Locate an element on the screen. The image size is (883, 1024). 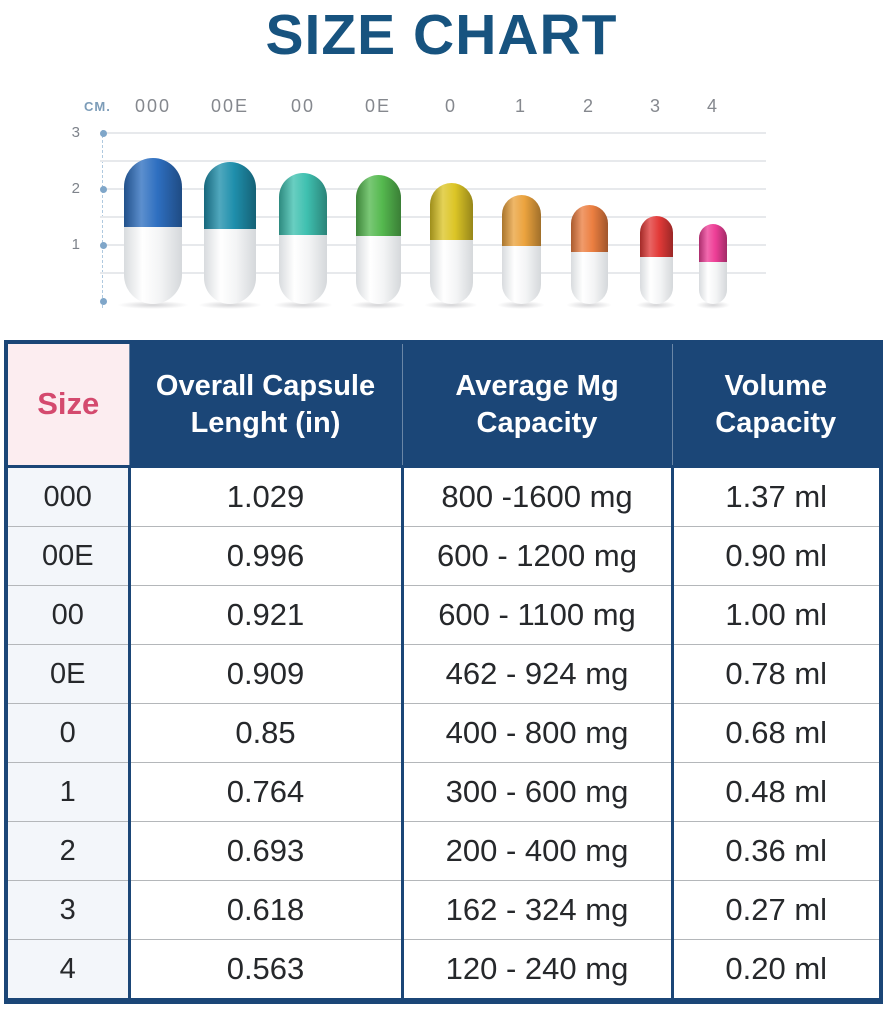
size-value-cell: 2 is located at coordinates (67, 851).